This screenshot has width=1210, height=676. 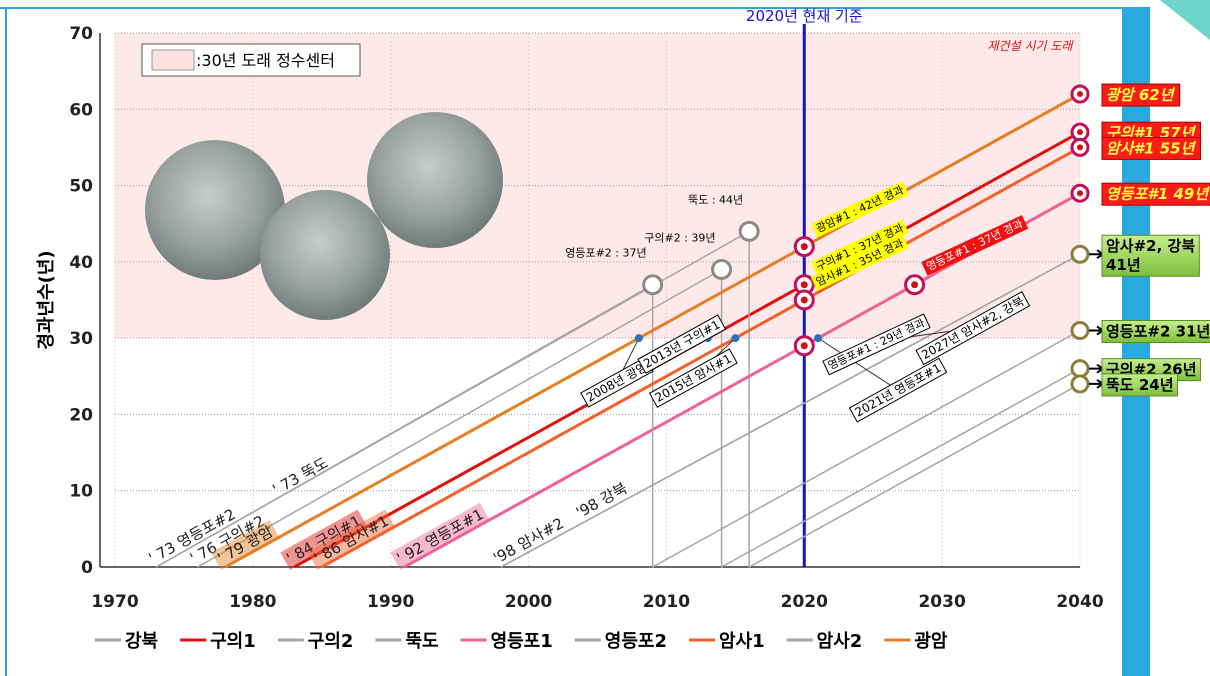 I want to click on end-label-text: 영등포#2 31년, so click(x=1158, y=332).